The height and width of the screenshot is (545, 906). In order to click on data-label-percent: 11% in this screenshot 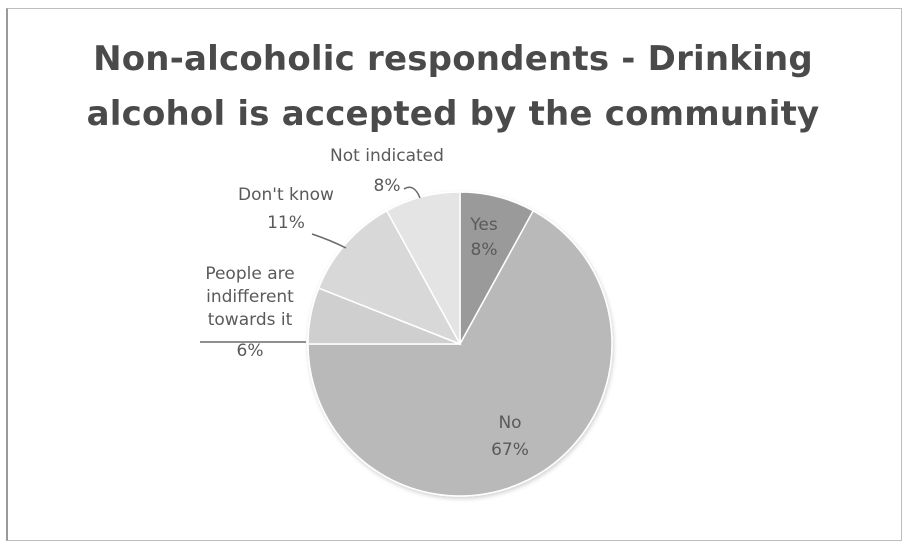, I will do `click(286, 223)`.